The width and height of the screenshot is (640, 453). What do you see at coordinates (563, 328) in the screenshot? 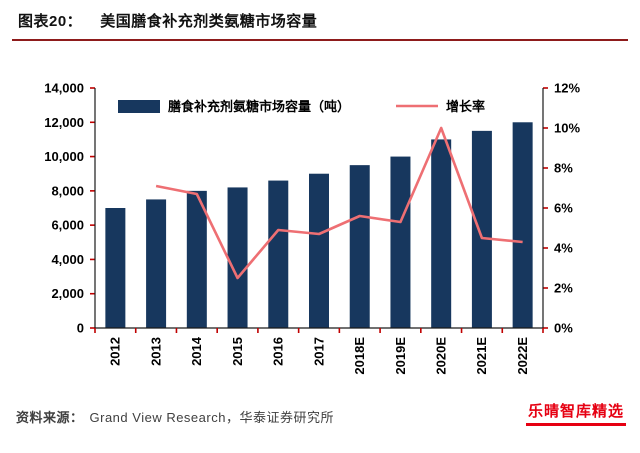
I see `y-axis-right-label: 0%` at bounding box center [563, 328].